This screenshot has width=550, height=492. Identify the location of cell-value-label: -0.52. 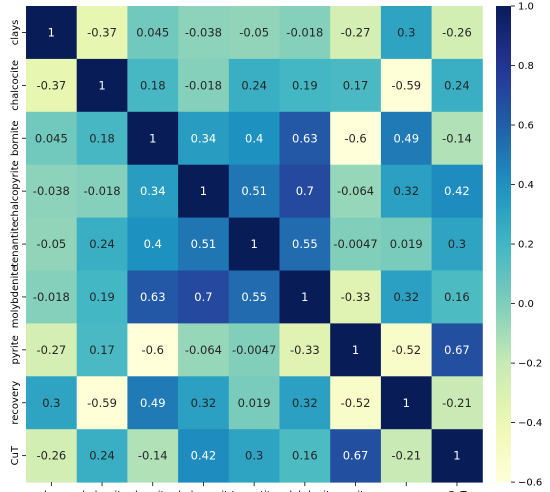
(406, 350).